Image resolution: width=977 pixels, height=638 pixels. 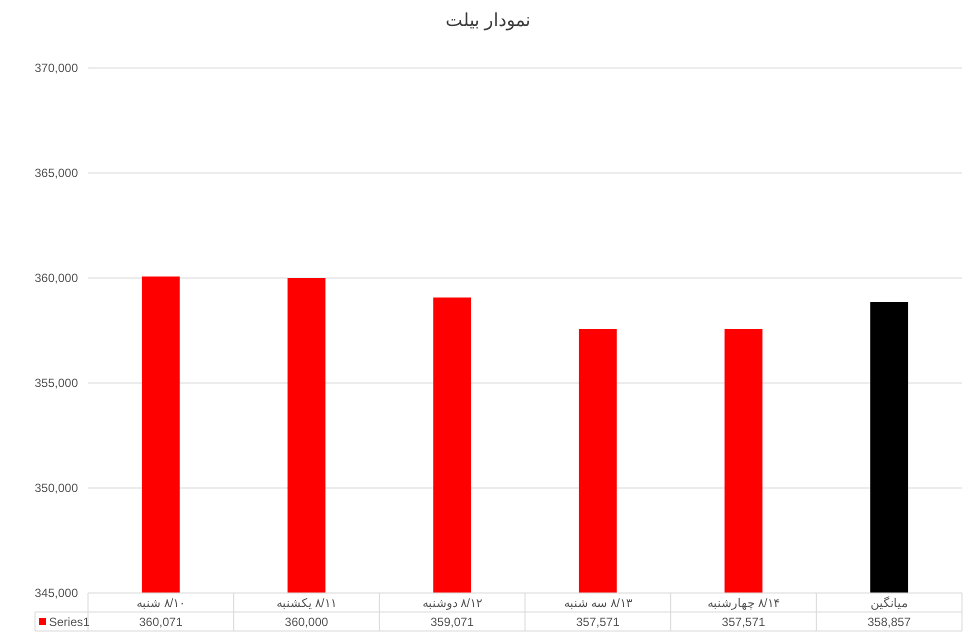 What do you see at coordinates (56, 488) in the screenshot?
I see `y-tick-label: 350,000` at bounding box center [56, 488].